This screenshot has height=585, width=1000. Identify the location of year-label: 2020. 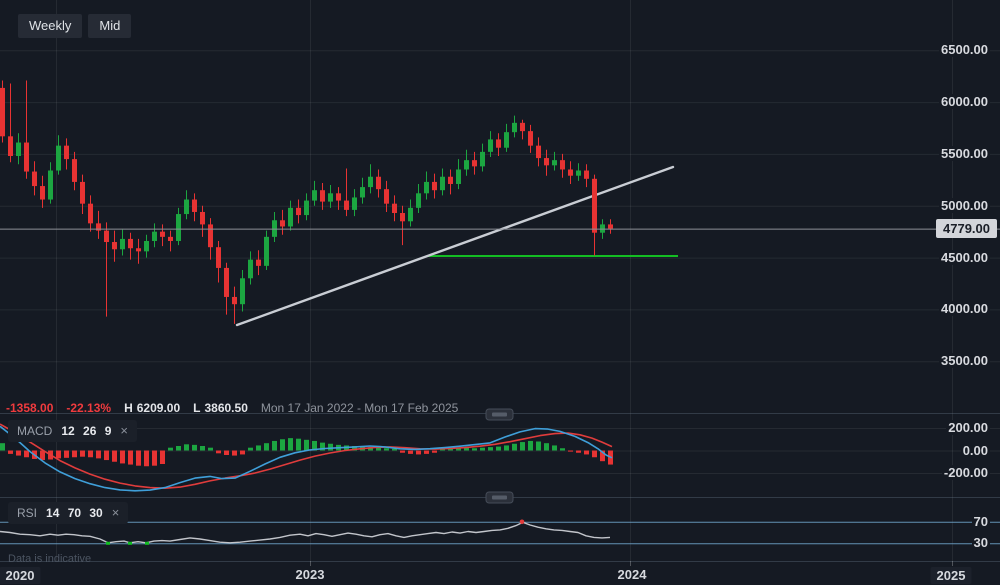
(20, 575).